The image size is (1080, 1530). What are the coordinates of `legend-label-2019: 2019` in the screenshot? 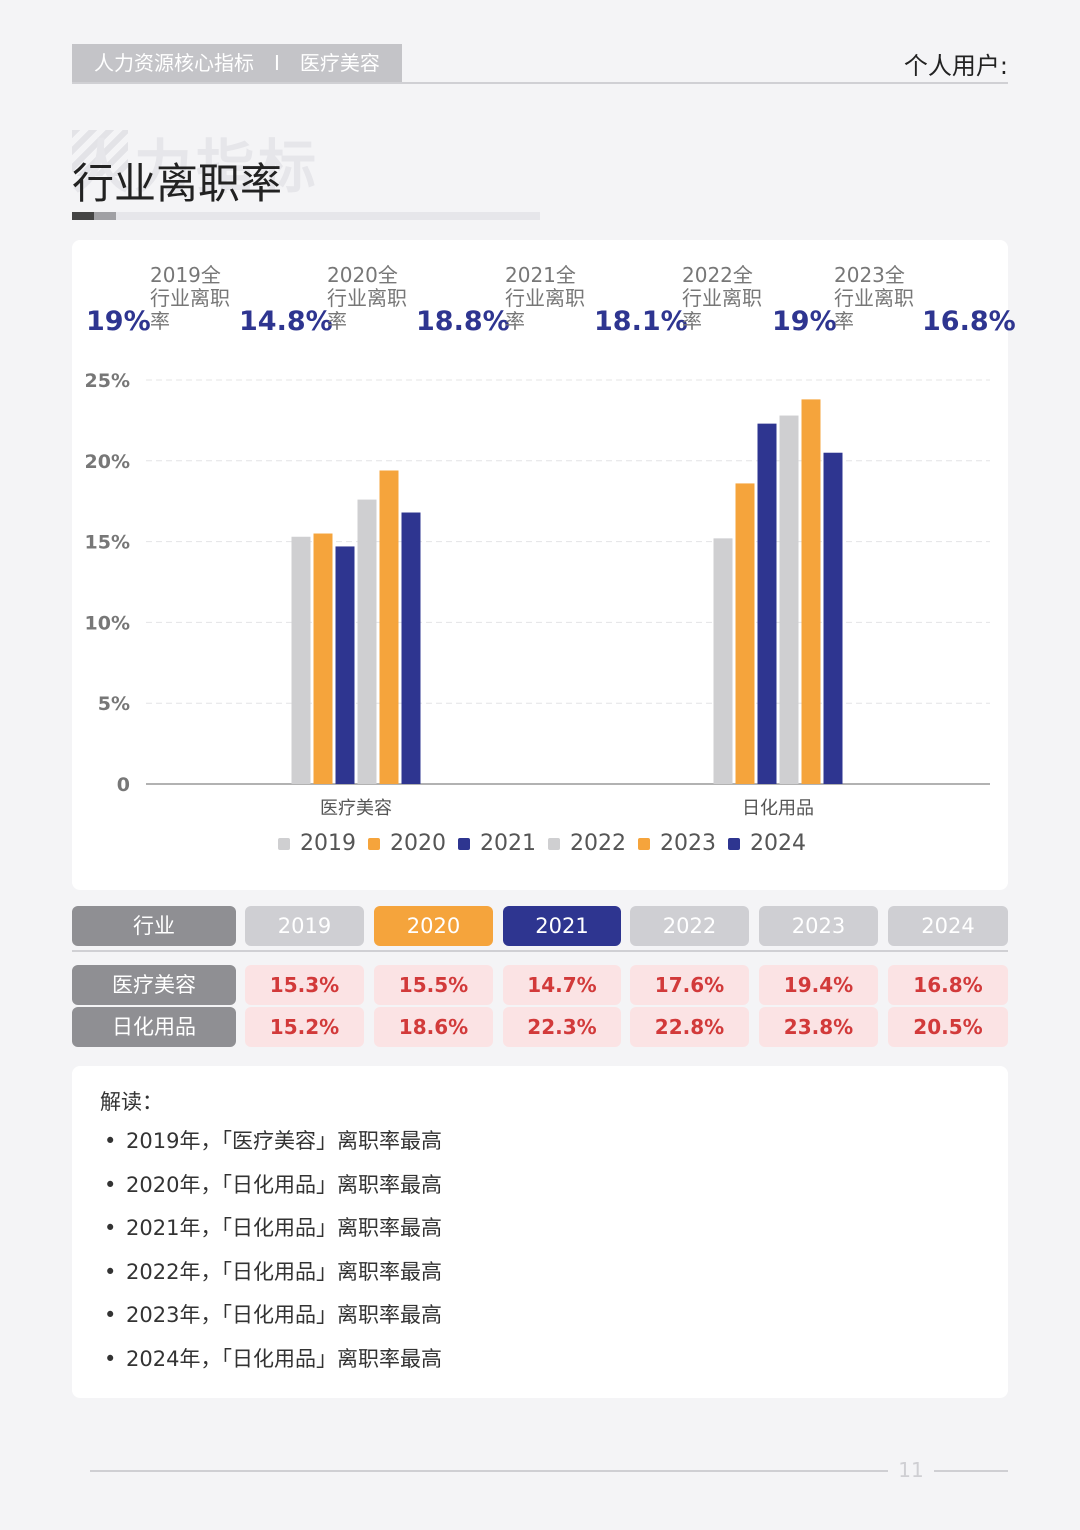 It's located at (328, 843).